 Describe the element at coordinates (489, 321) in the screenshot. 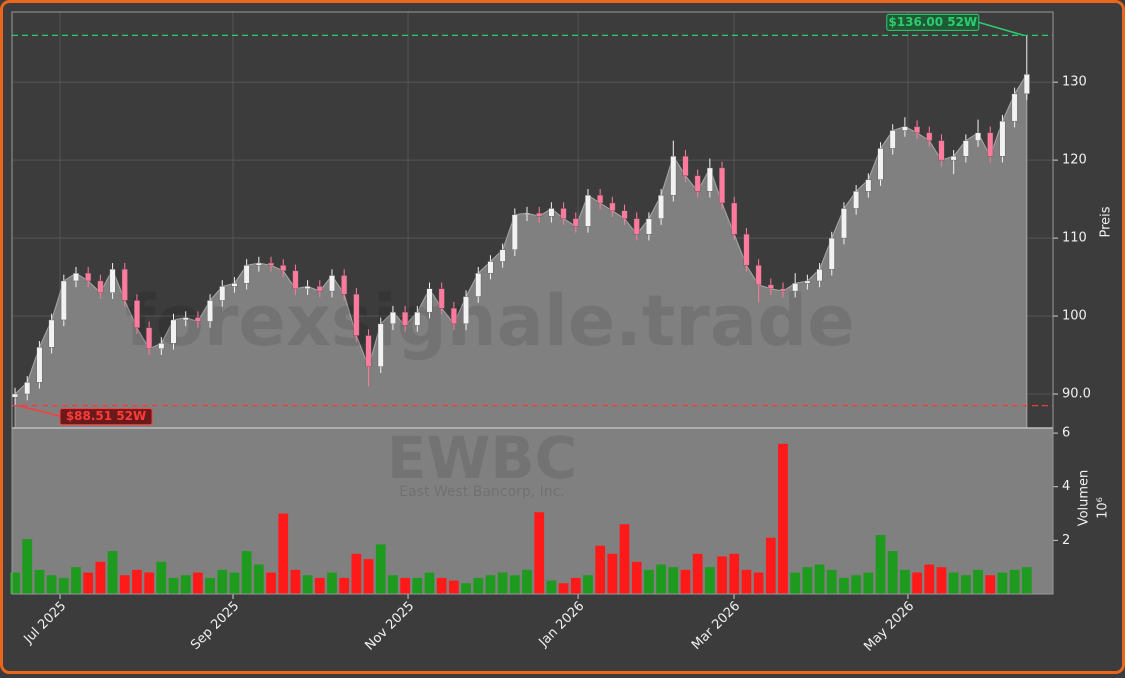

I see `watermark: forexsignale.trade` at that location.